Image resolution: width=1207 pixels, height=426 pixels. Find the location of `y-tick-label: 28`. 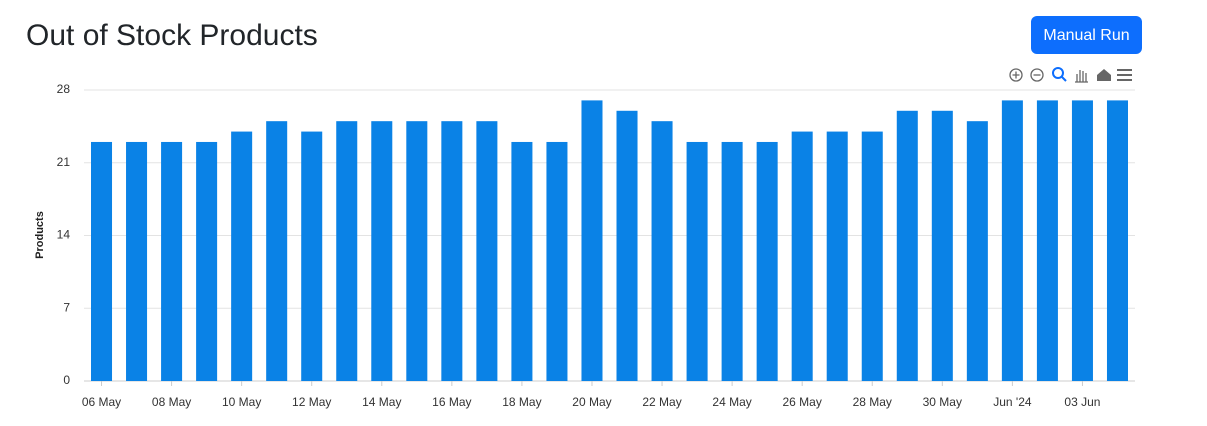

y-tick-label: 28 is located at coordinates (64, 89).